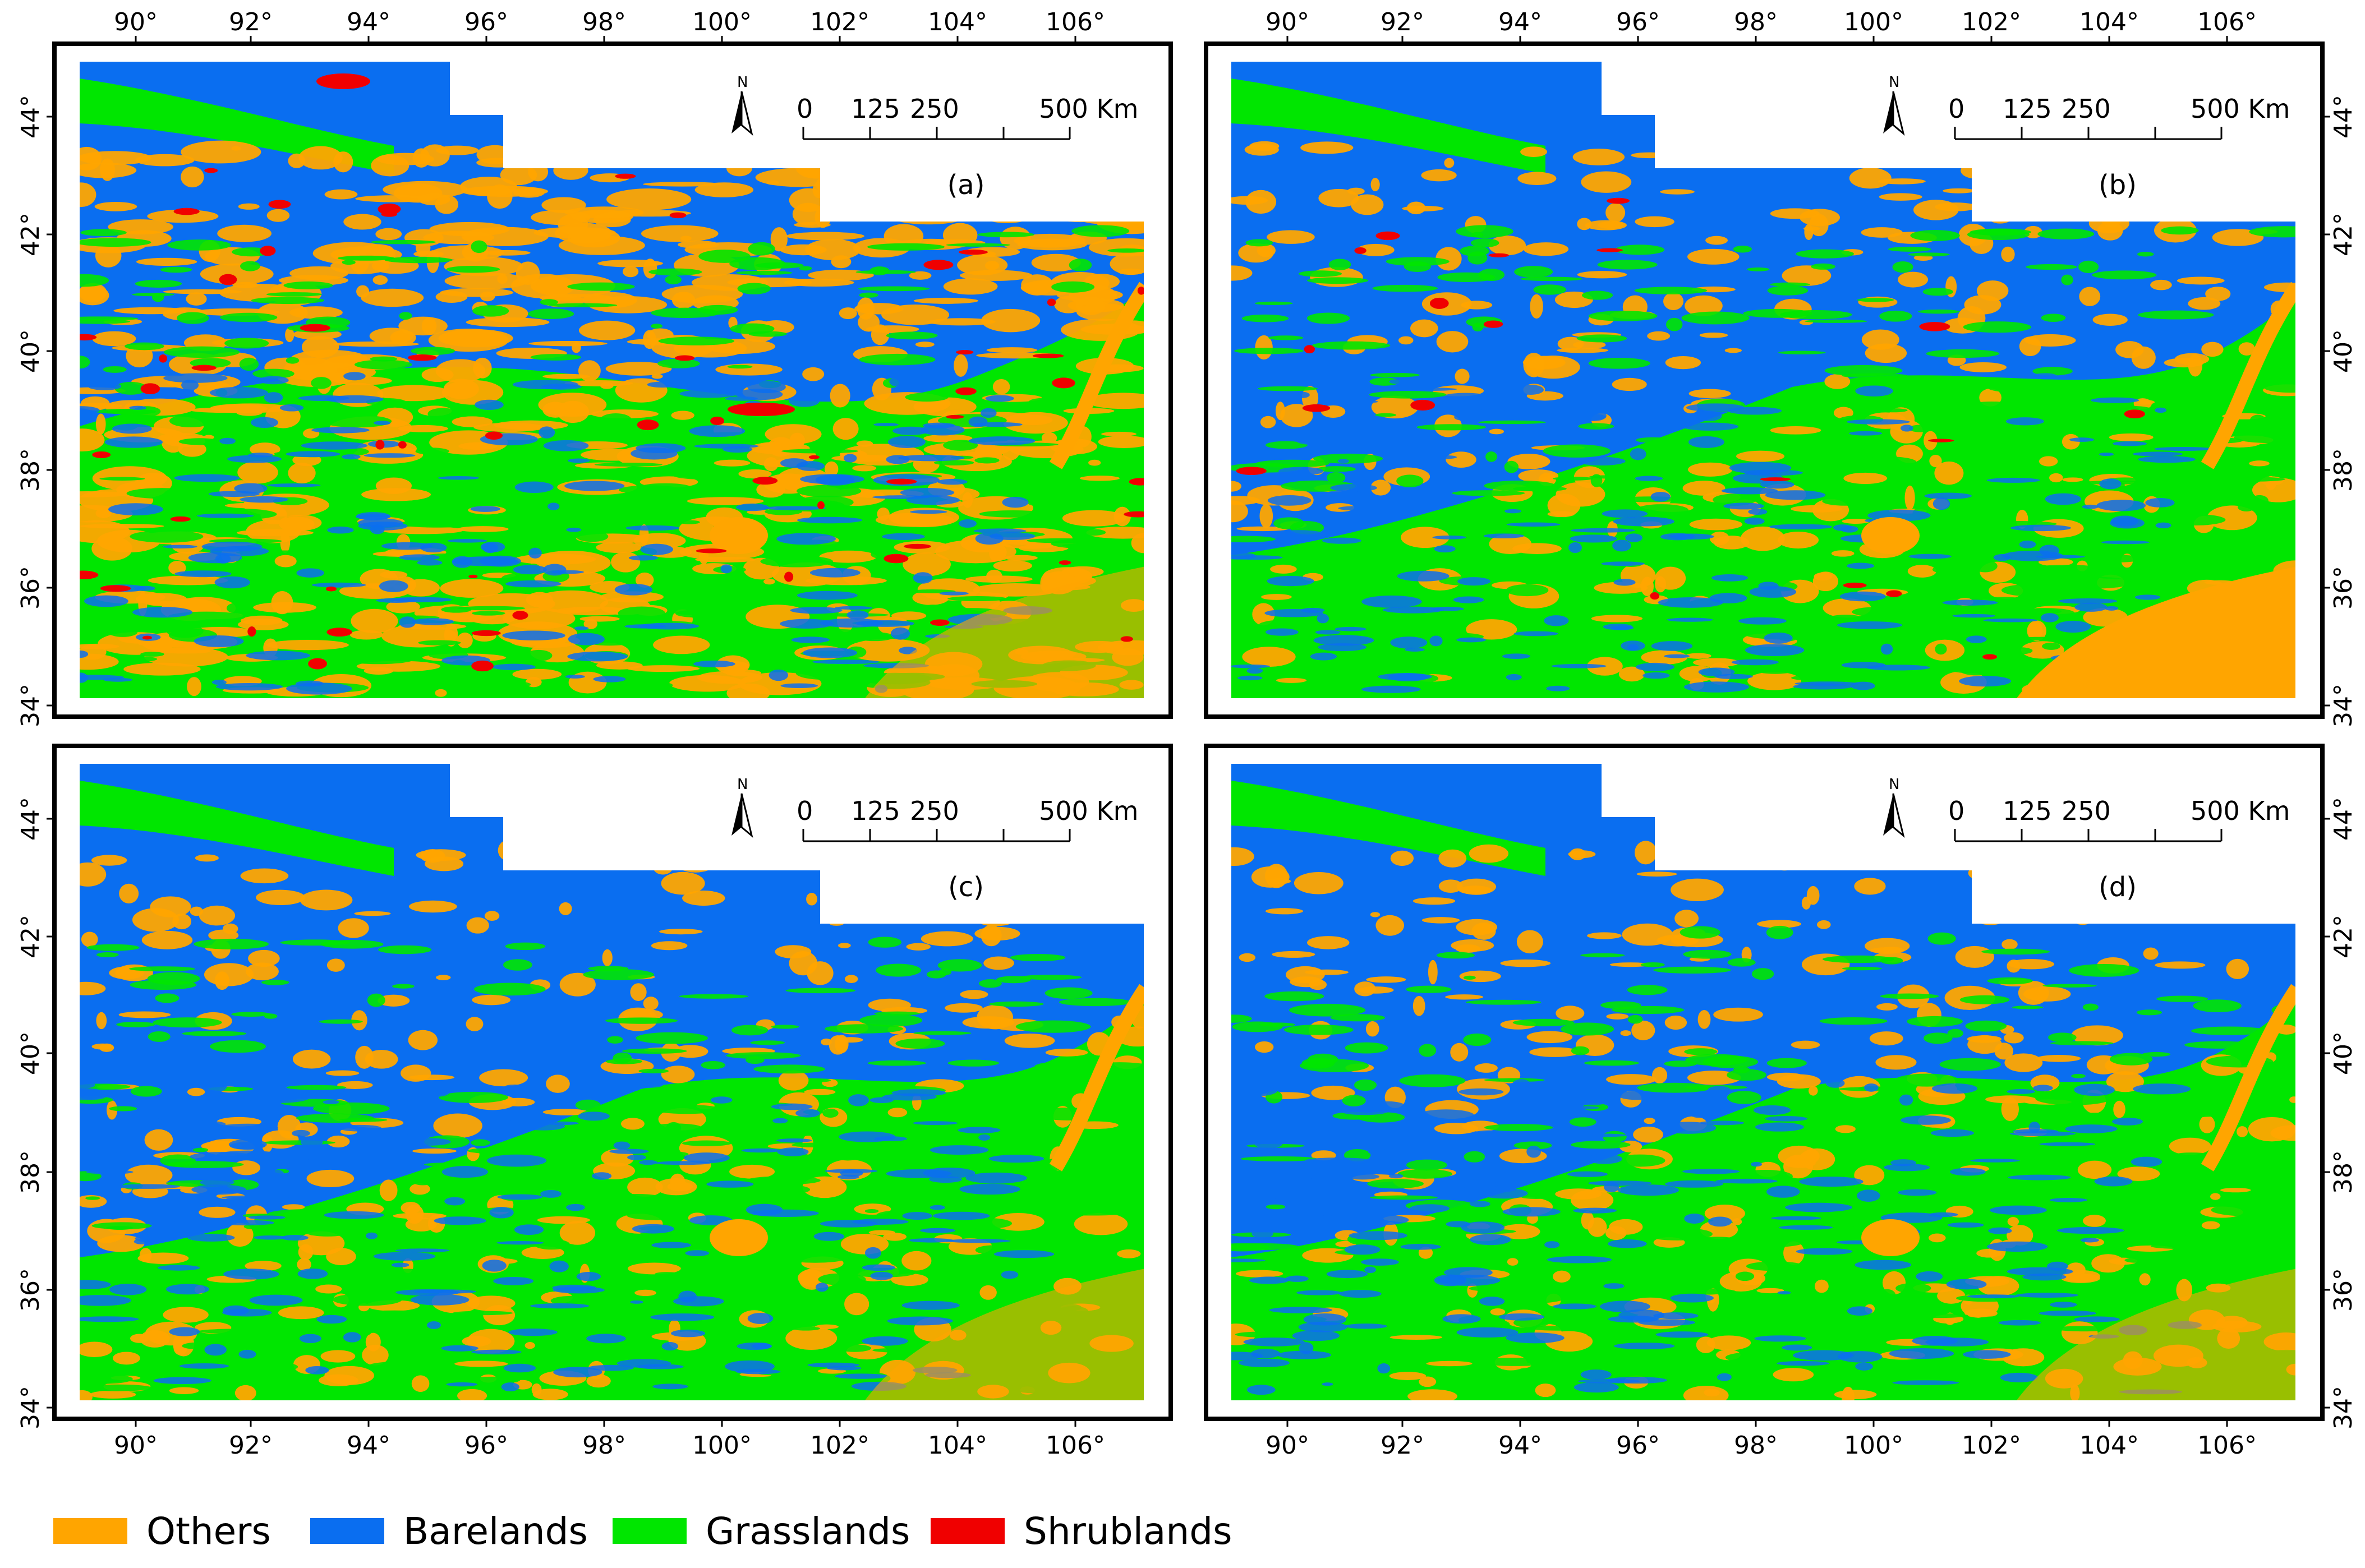 The width and height of the screenshot is (2365, 1568). Describe the element at coordinates (2156, 1334) in the screenshot. I see `others-area` at that location.